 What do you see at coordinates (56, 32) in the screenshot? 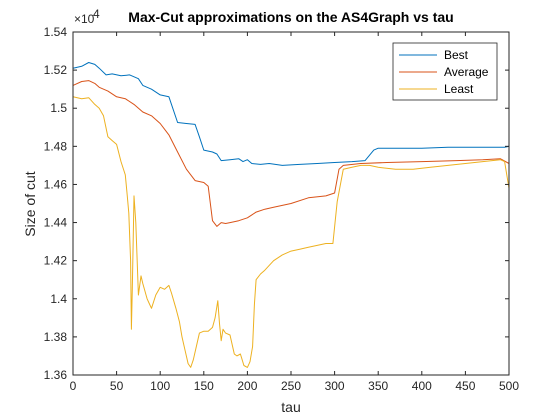
I see `y-tick-label: 1.54` at bounding box center [56, 32].